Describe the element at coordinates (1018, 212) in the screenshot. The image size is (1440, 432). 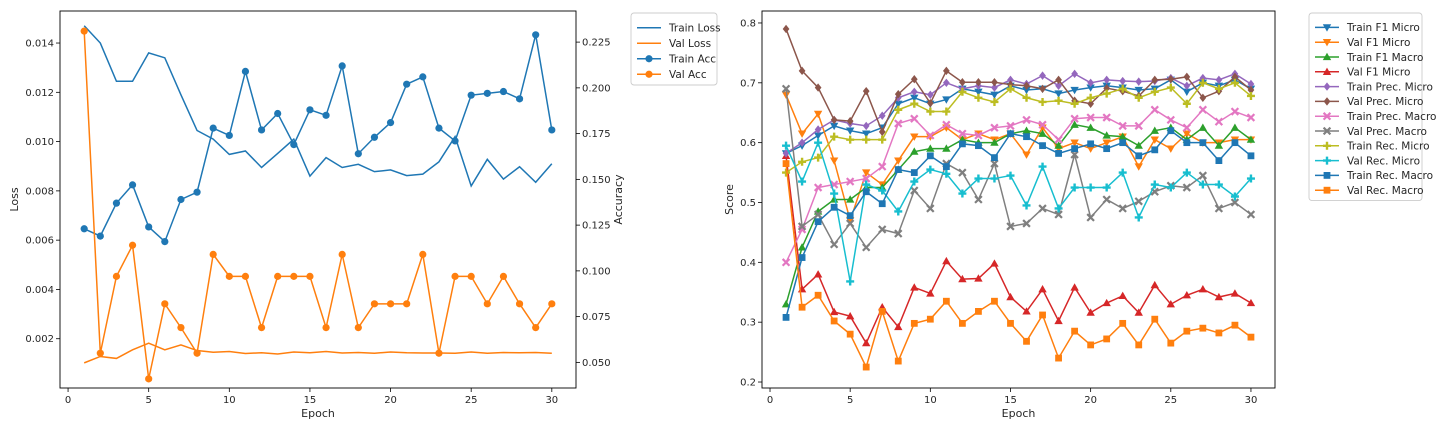
I see `series-val-rec-micro` at that location.